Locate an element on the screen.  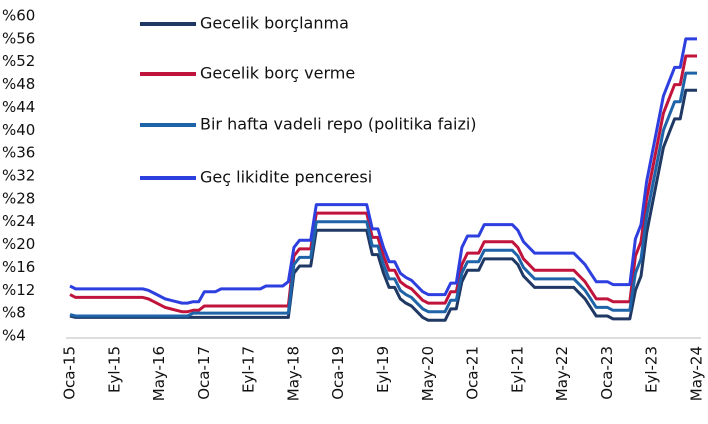
x-tick-label: Oca-17 is located at coordinates (204, 373).